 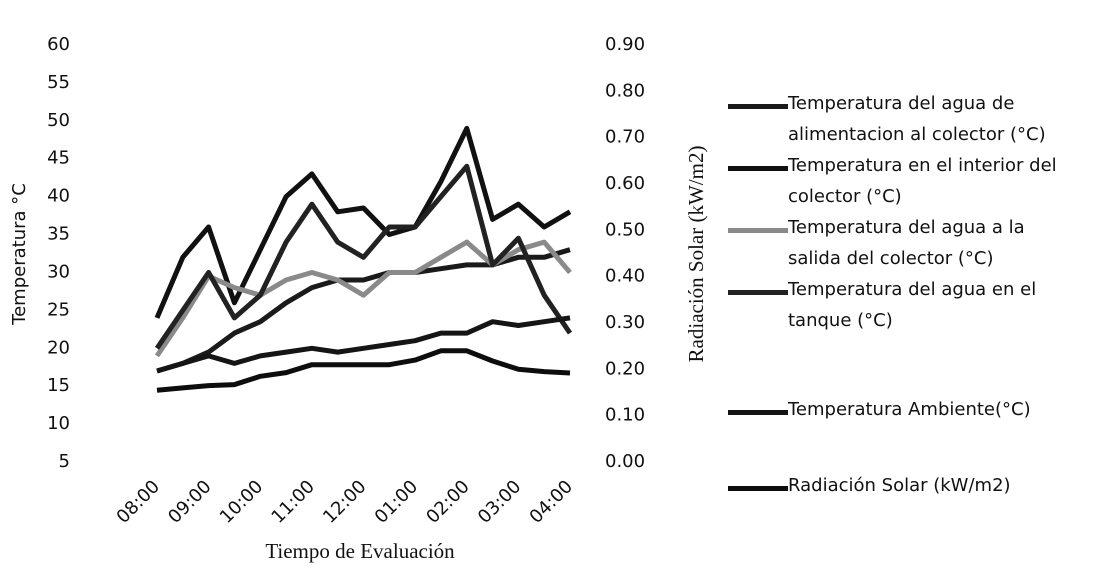 I want to click on y-tick-label: 15, so click(x=58, y=385).